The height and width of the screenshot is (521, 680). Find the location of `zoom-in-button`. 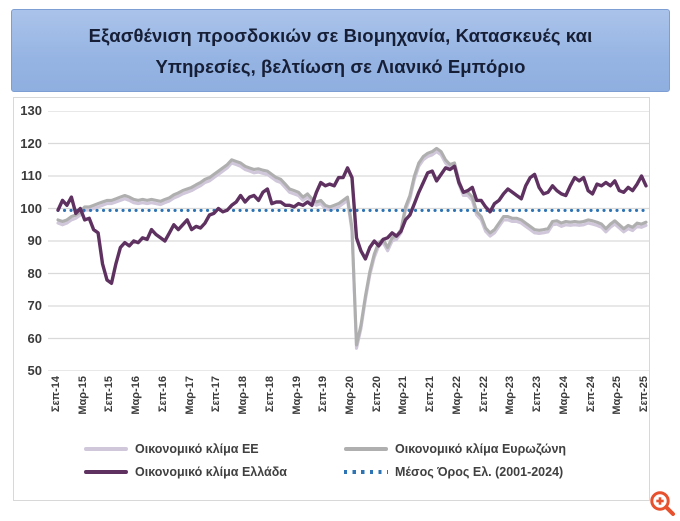

zoom-in-button is located at coordinates (663, 504).